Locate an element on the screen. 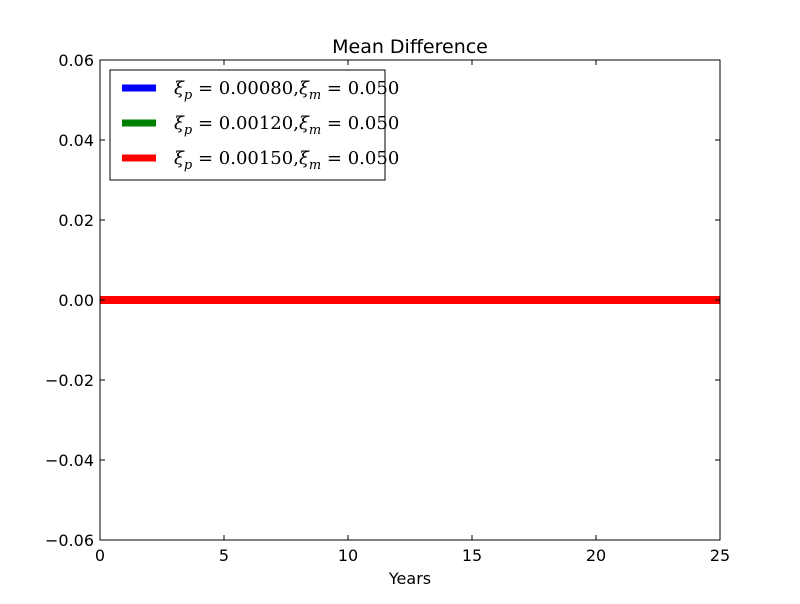 This screenshot has height=604, width=800. y-tick-label: 0.06 is located at coordinates (76, 60).